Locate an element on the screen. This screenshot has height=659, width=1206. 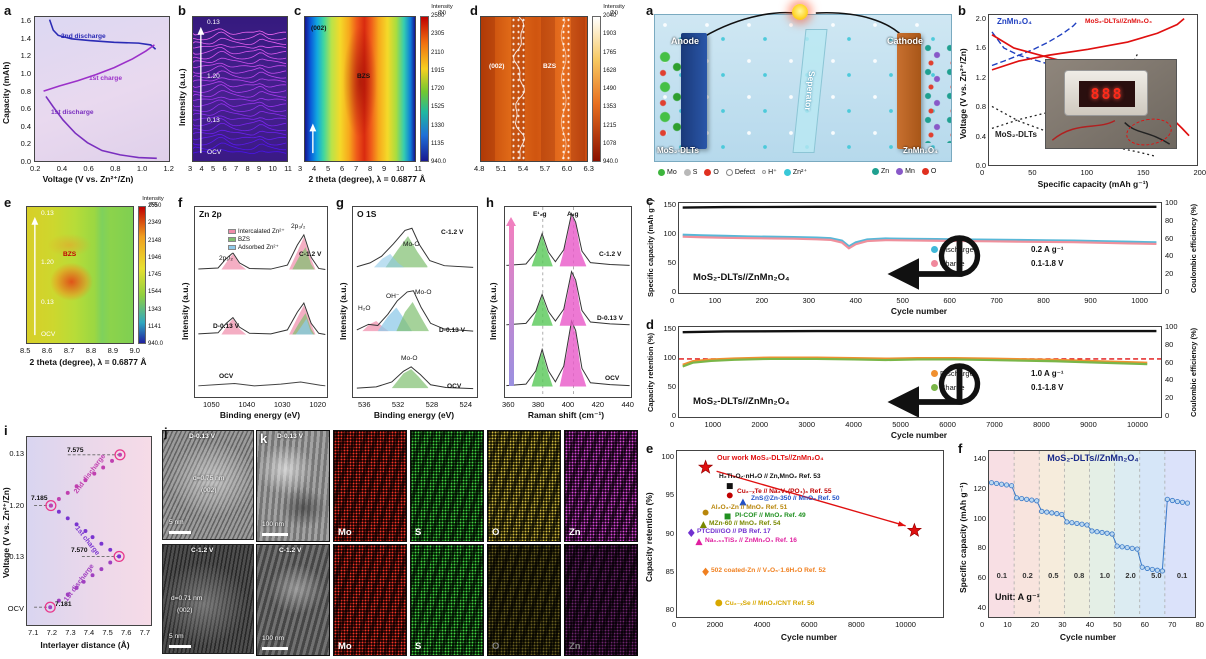
panel-label-re: e is located at coordinates (650, 448).